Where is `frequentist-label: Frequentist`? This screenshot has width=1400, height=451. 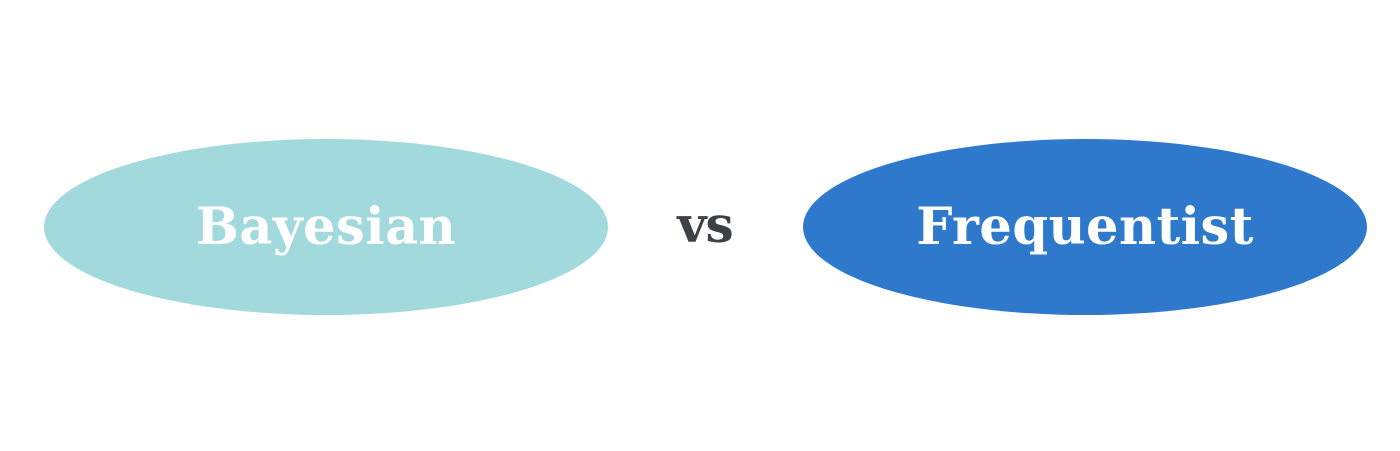 frequentist-label: Frequentist is located at coordinates (1085, 226).